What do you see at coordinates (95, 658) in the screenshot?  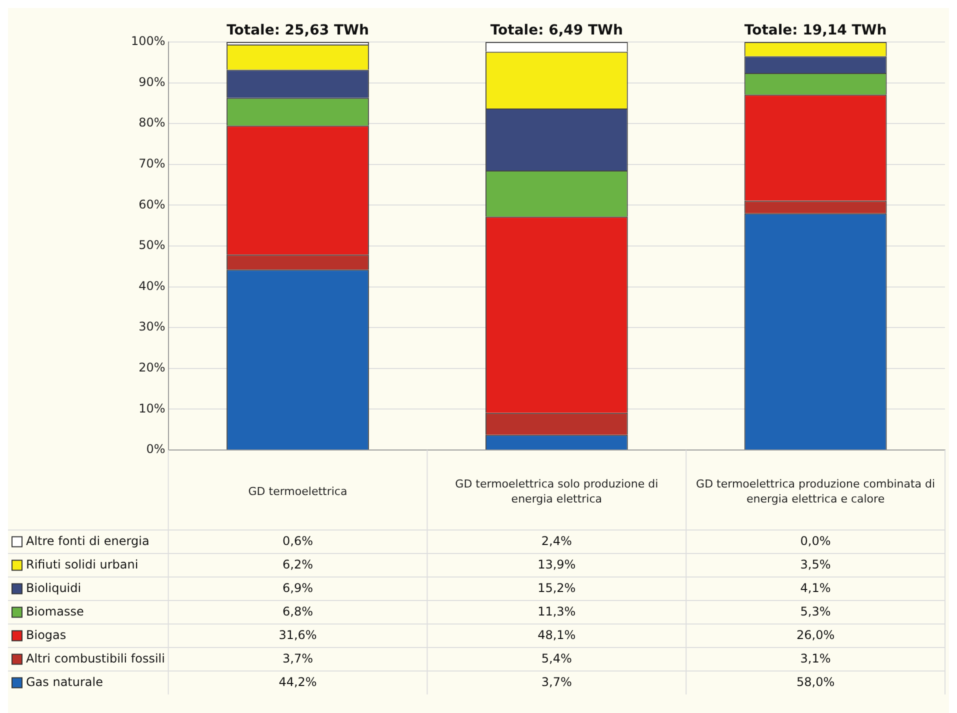 I see `legend-label: Altri combustibili fossili` at bounding box center [95, 658].